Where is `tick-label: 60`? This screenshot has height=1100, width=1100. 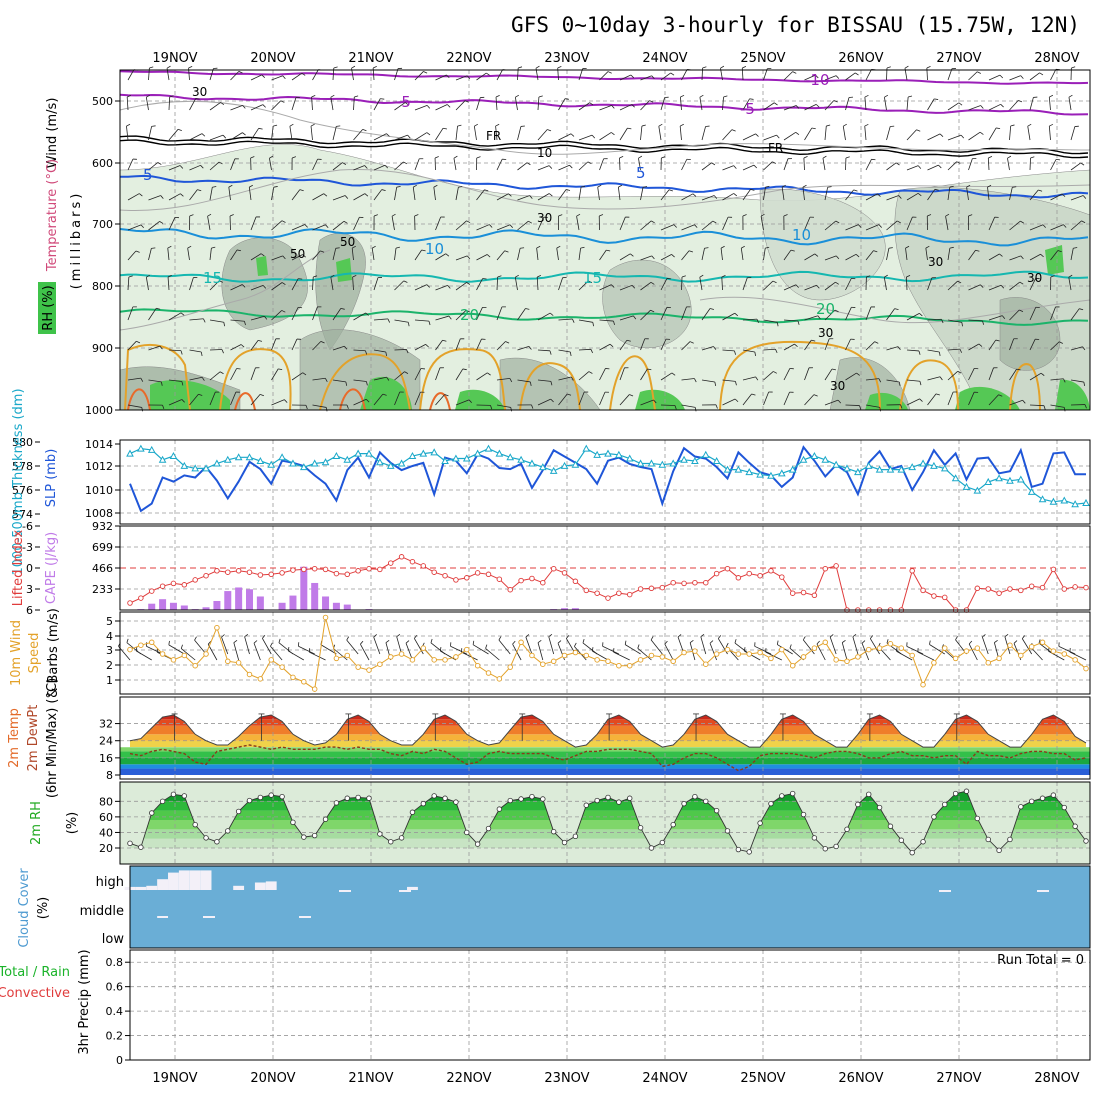 tick-label: 60 is located at coordinates (106, 817).